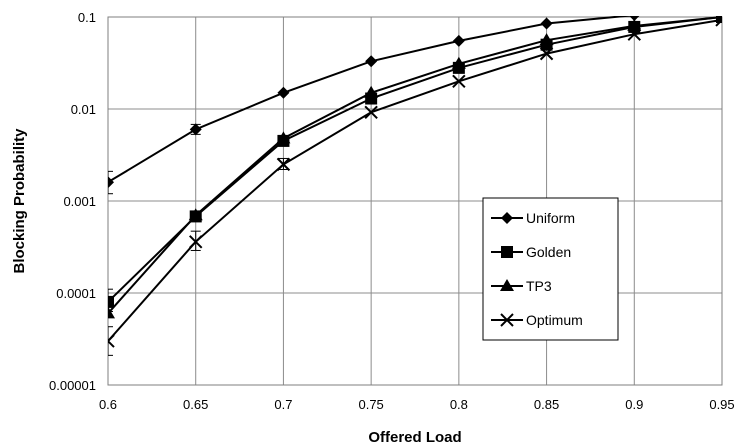 This screenshot has height=445, width=739. I want to click on legend-label: Uniform, so click(550, 218).